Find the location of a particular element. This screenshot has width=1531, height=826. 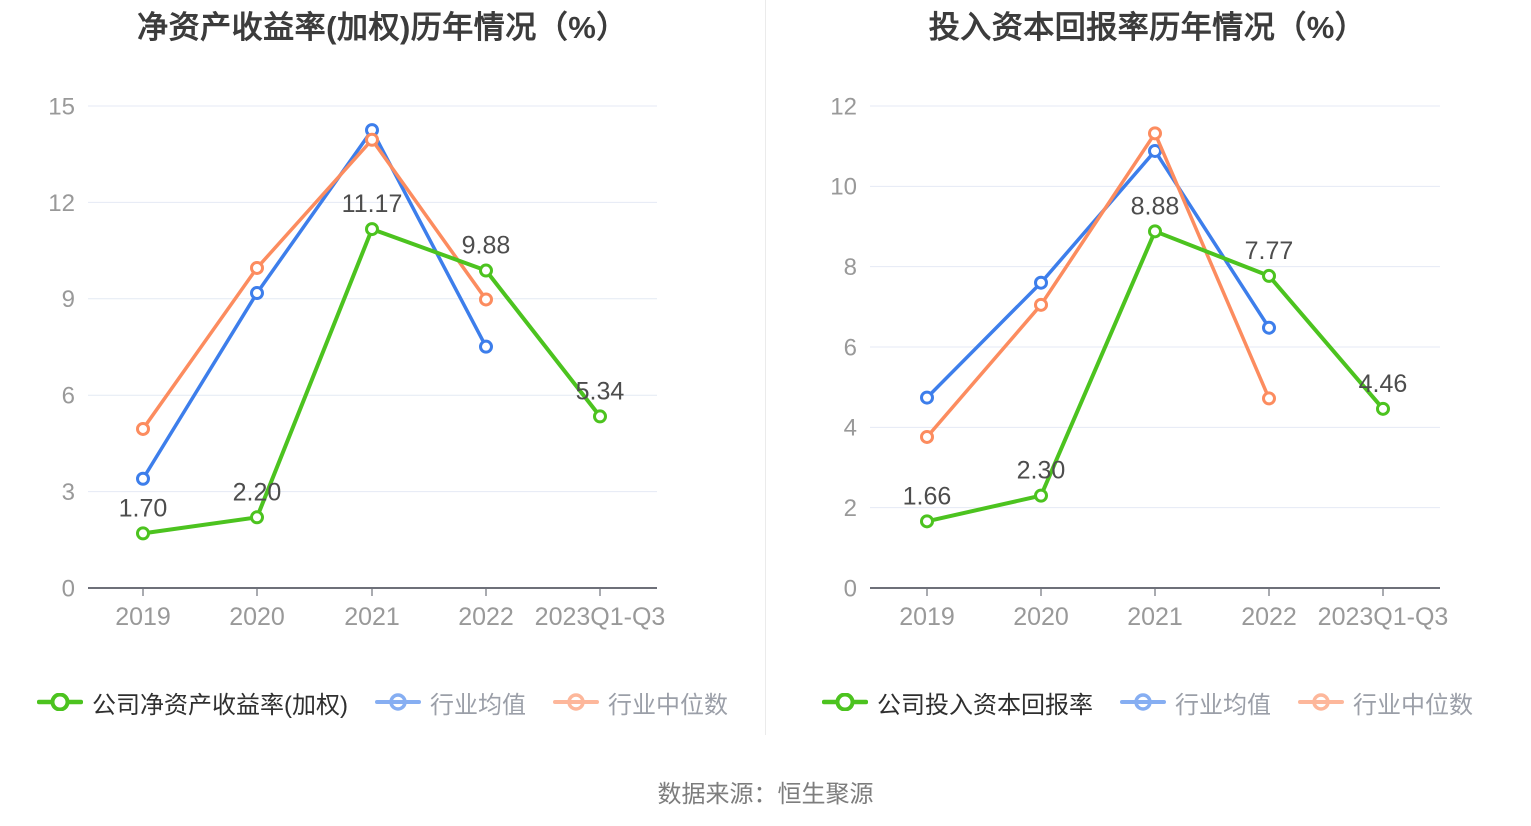

y-axis-tick-label: 2 is located at coordinates (850, 508).